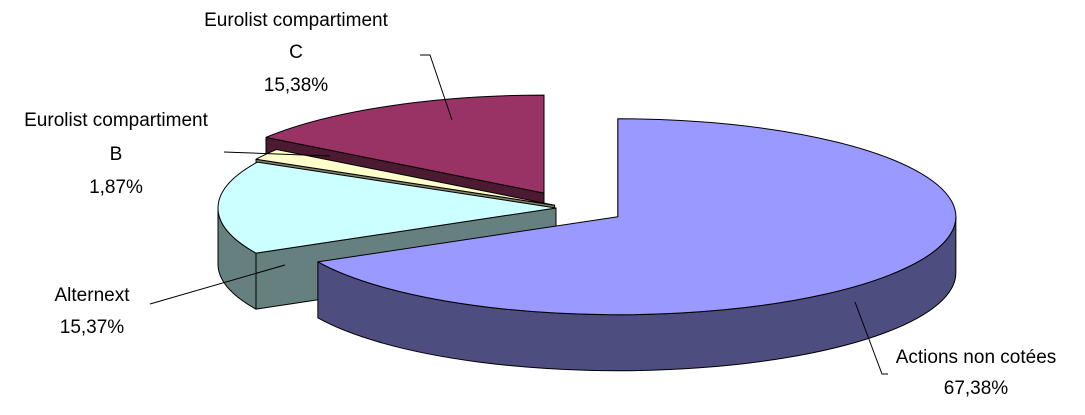  Describe the element at coordinates (296, 52) in the screenshot. I see `label-eurolist-c-line2: C` at that location.